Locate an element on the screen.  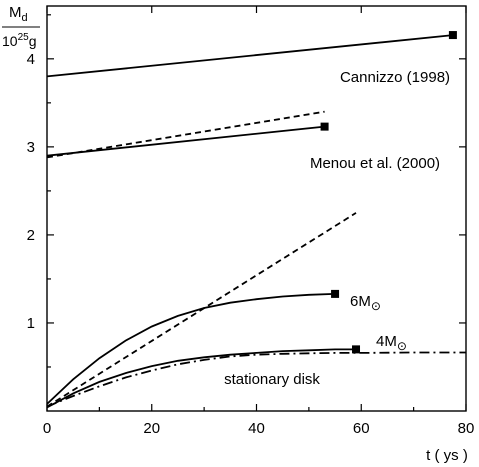
y-tick-label: 2 is located at coordinates (31, 235).